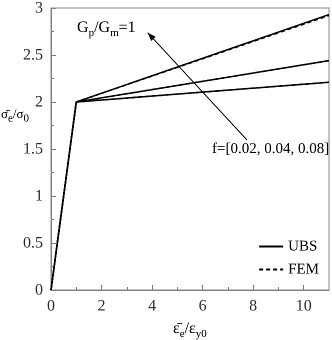  What do you see at coordinates (39, 8) in the screenshot?
I see `y-tick-label: 3` at bounding box center [39, 8].